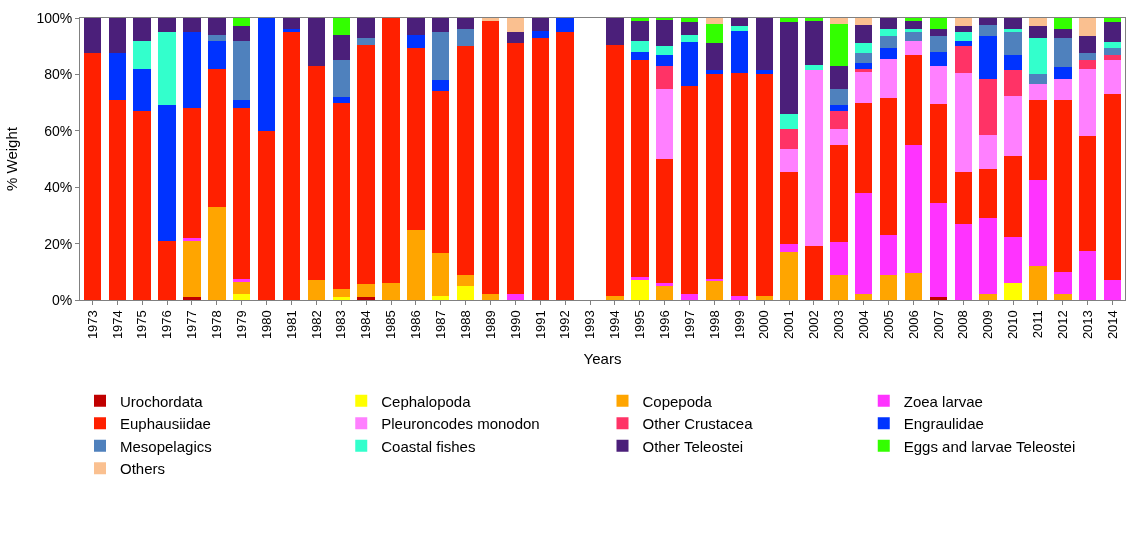 This screenshot has width=1135, height=540. I want to click on x-tick-label: 1994, so click(615, 325).